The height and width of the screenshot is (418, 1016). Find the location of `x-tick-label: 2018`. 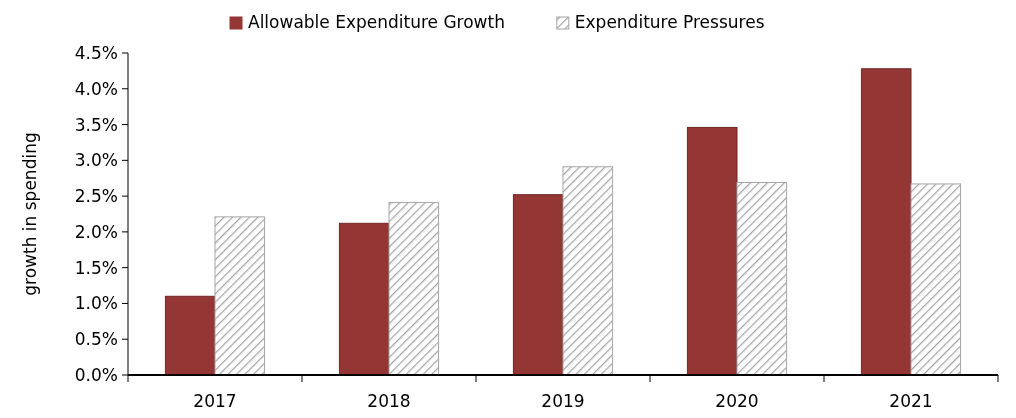

x-tick-label: 2018 is located at coordinates (389, 401).